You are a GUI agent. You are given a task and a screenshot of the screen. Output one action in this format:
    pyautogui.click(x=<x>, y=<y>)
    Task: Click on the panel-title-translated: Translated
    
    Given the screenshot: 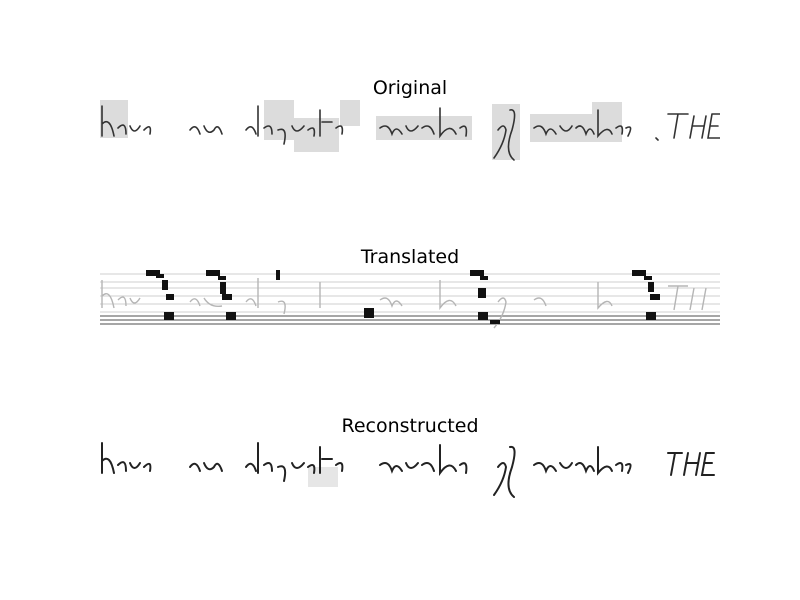 What is the action you would take?
    pyautogui.click(x=410, y=257)
    